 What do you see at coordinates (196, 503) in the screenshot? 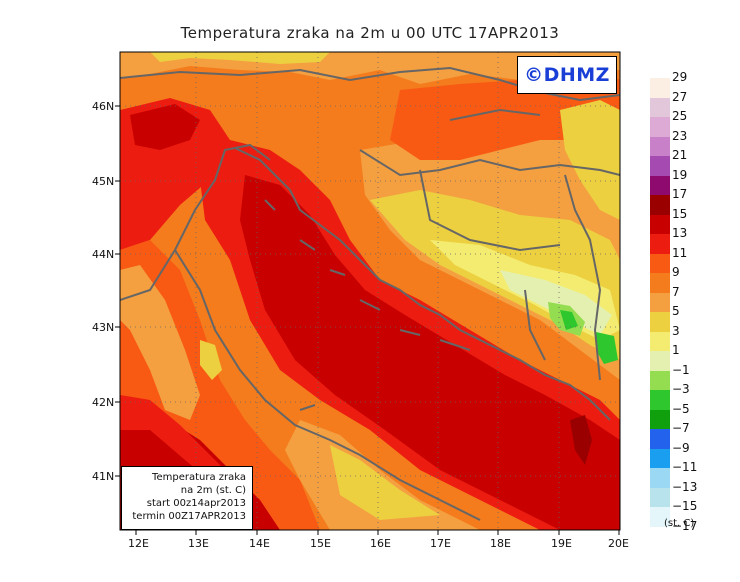
I see `info-line: start 00z14apr2013` at bounding box center [196, 503].